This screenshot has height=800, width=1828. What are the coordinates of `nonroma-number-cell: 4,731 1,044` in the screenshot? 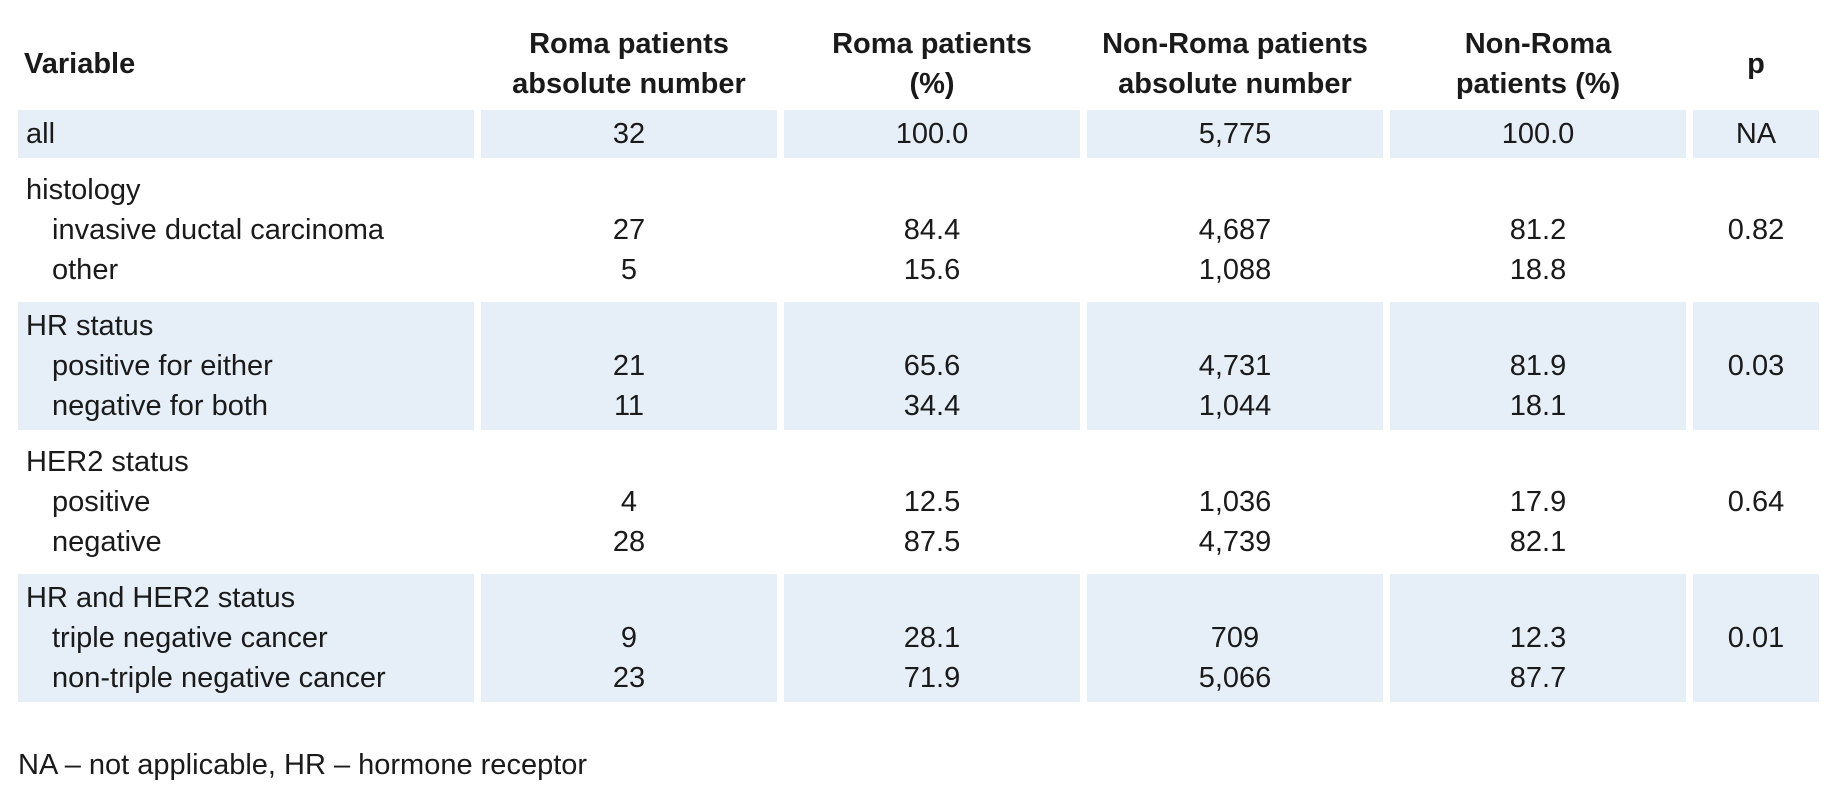 It's located at (1235, 366).